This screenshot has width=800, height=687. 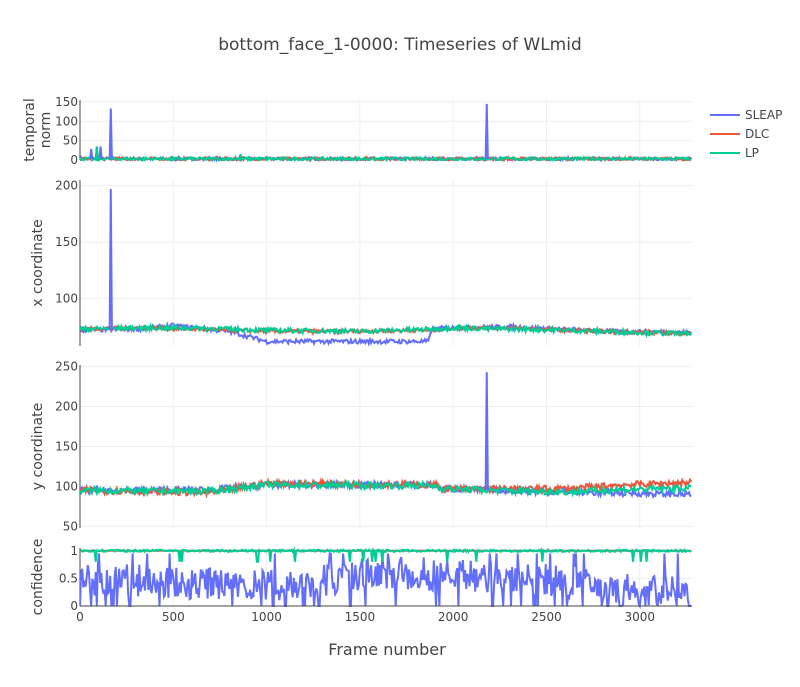 I want to click on x-axis: 0 500 1000 1500 2000 2500 3000, so click(x=384, y=615).